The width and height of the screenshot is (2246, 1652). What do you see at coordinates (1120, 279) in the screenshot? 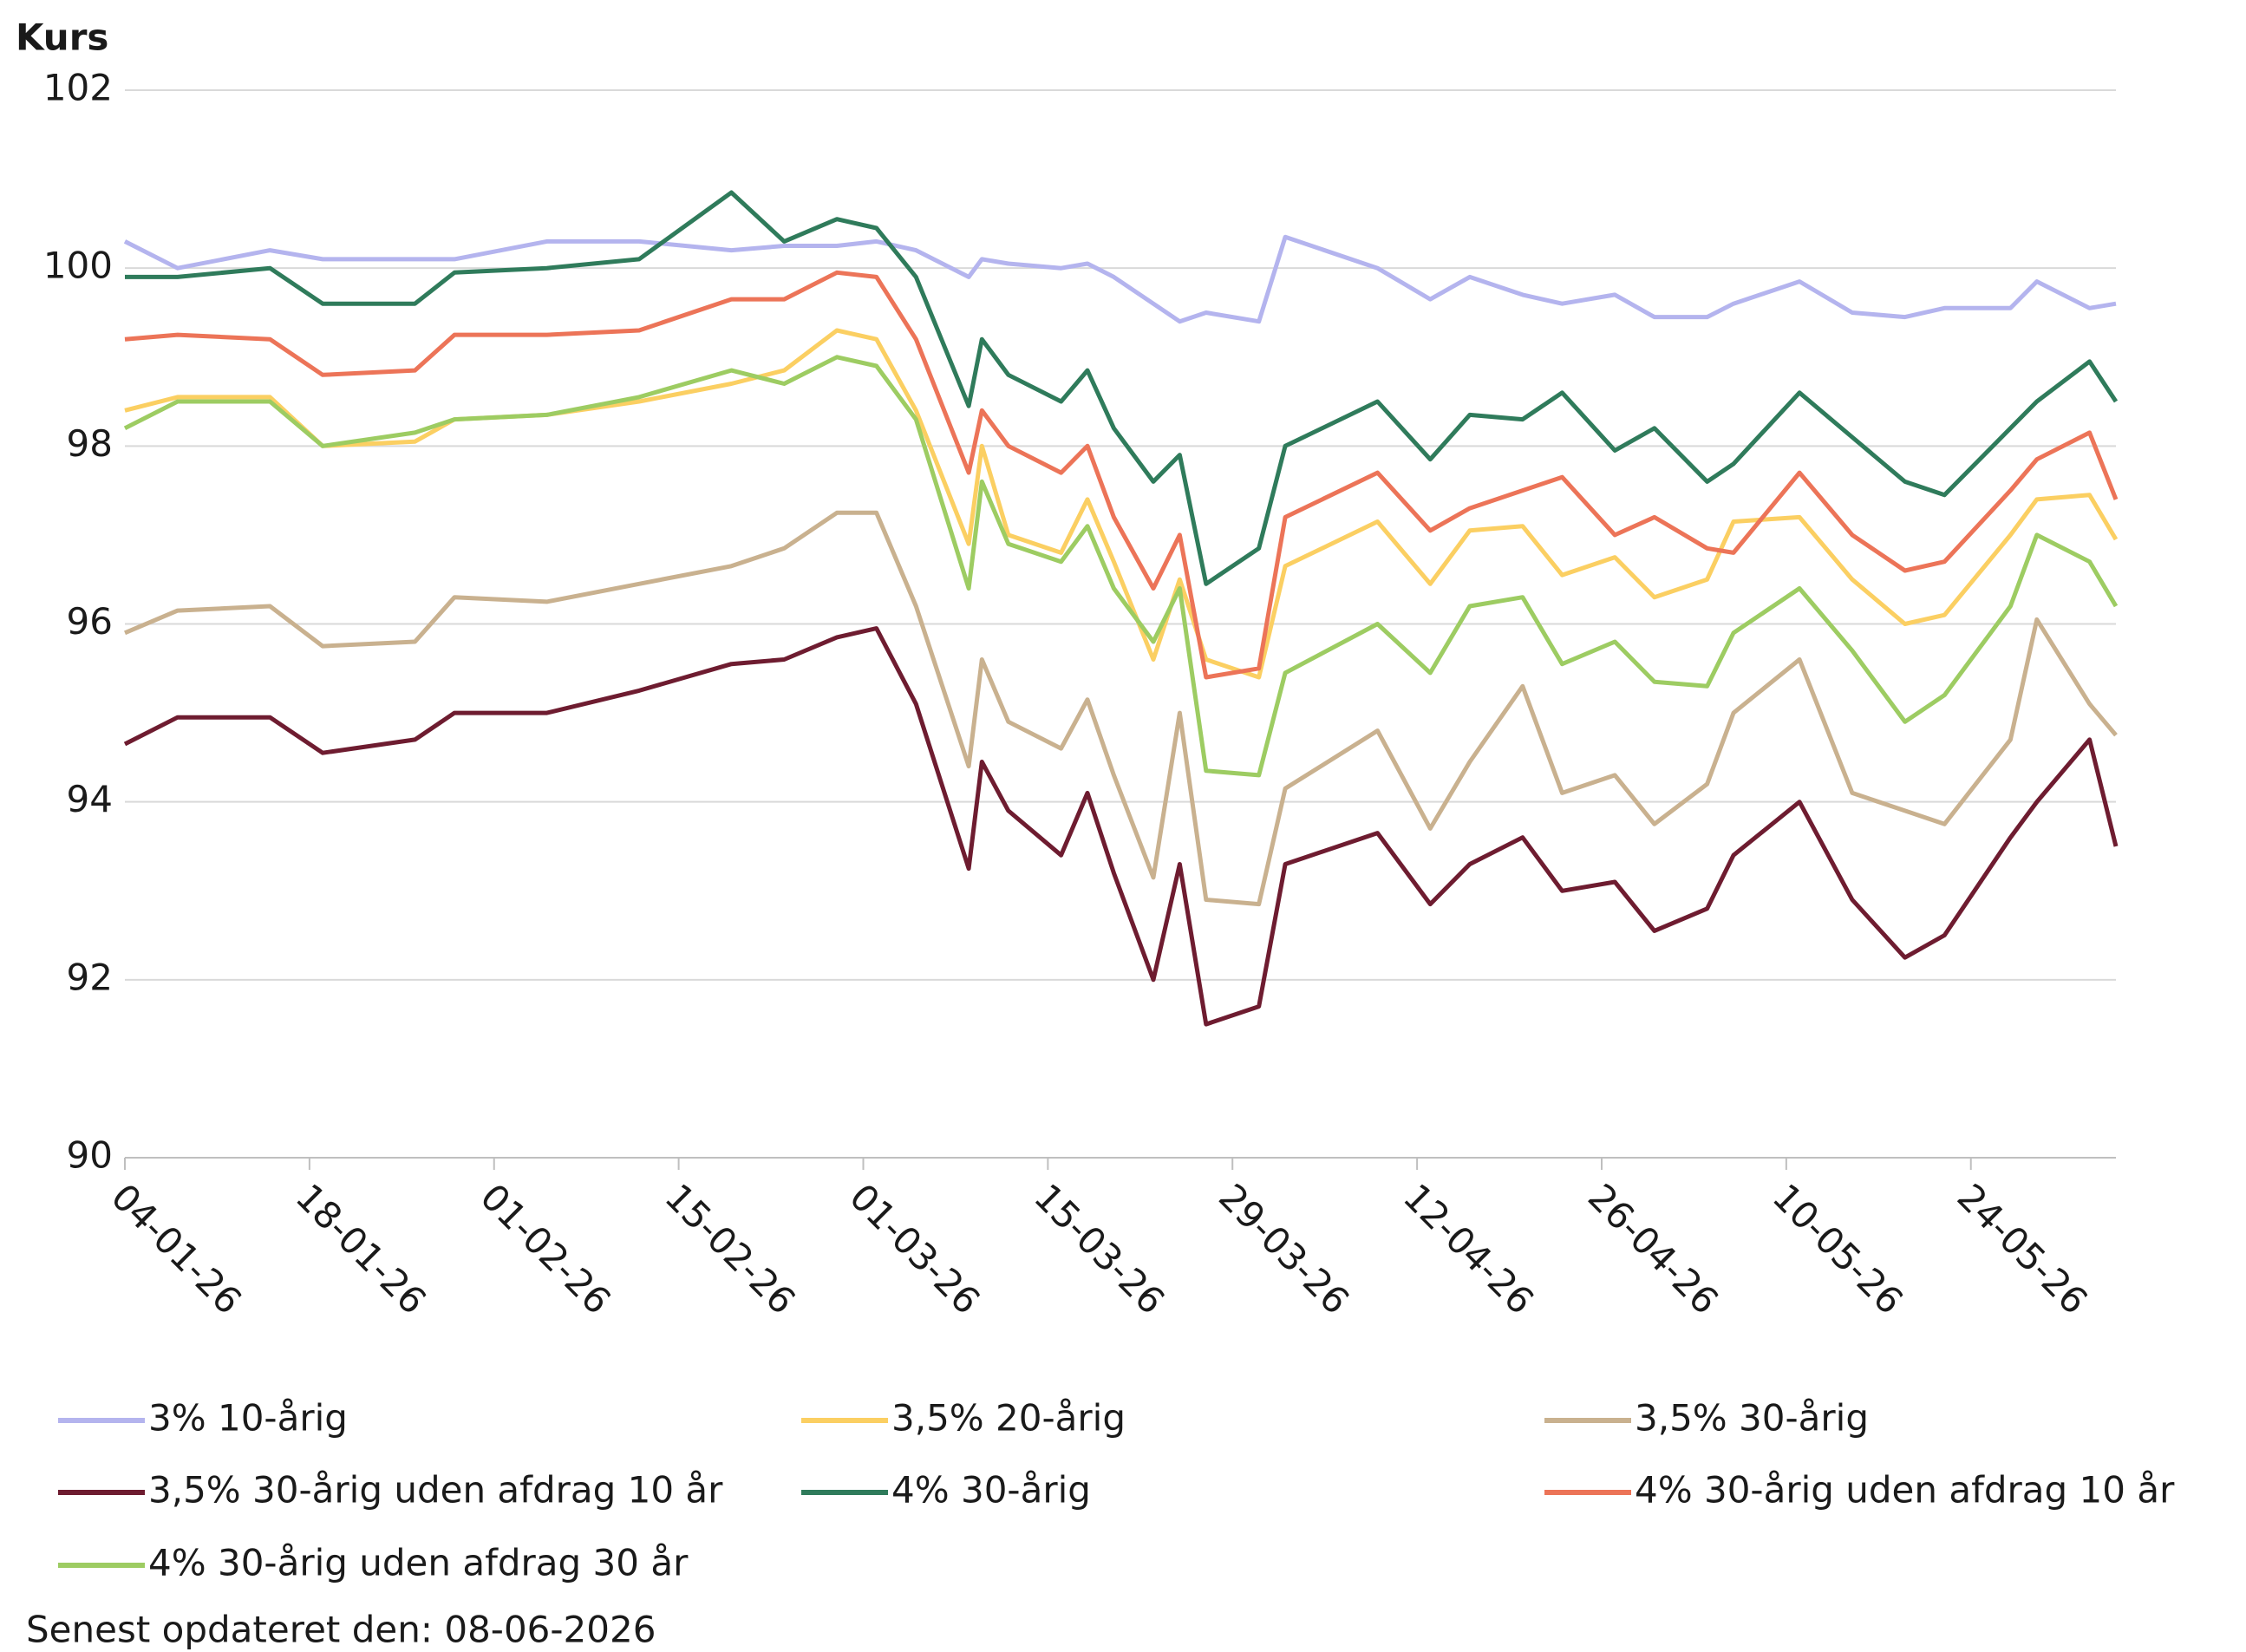
I see `series-line` at bounding box center [1120, 279].